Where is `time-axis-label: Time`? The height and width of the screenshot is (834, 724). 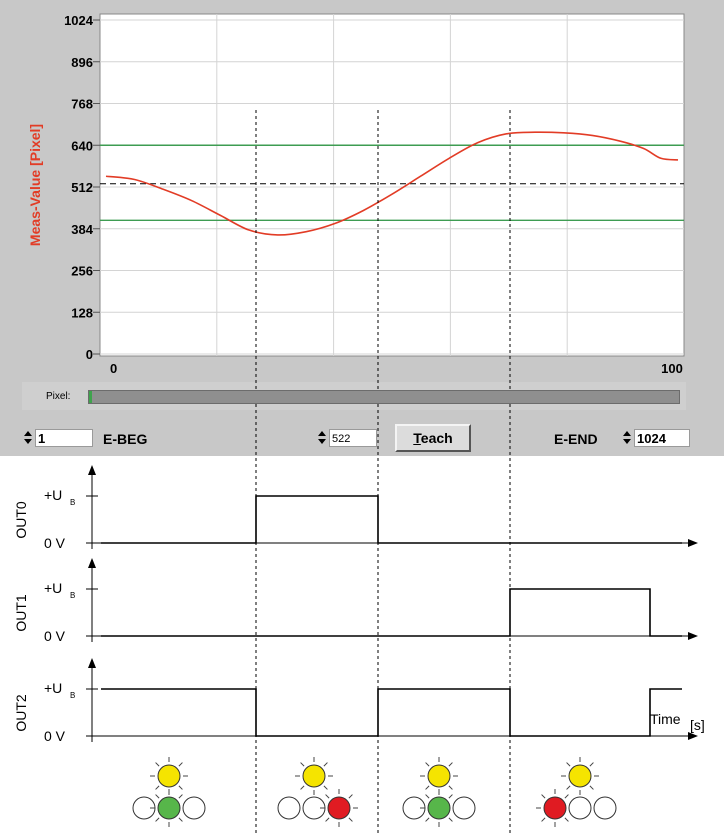 time-axis-label: Time is located at coordinates (665, 719).